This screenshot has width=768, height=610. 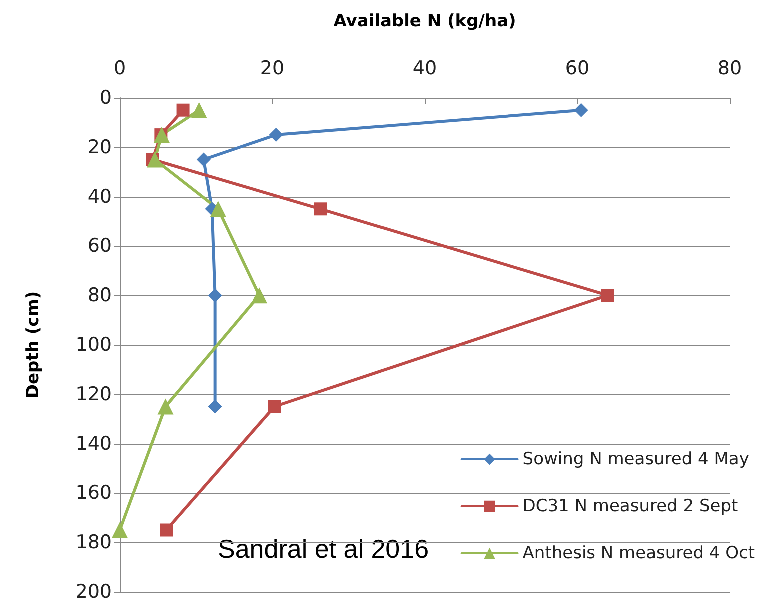 I want to click on legend-label: Anthesis N measured 4 Oct, so click(x=639, y=554).